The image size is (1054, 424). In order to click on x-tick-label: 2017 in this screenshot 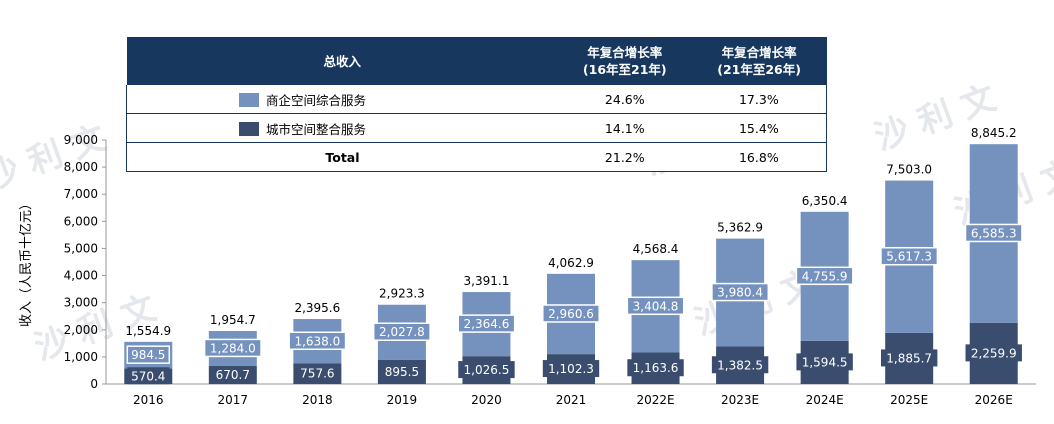, I will do `click(233, 400)`.